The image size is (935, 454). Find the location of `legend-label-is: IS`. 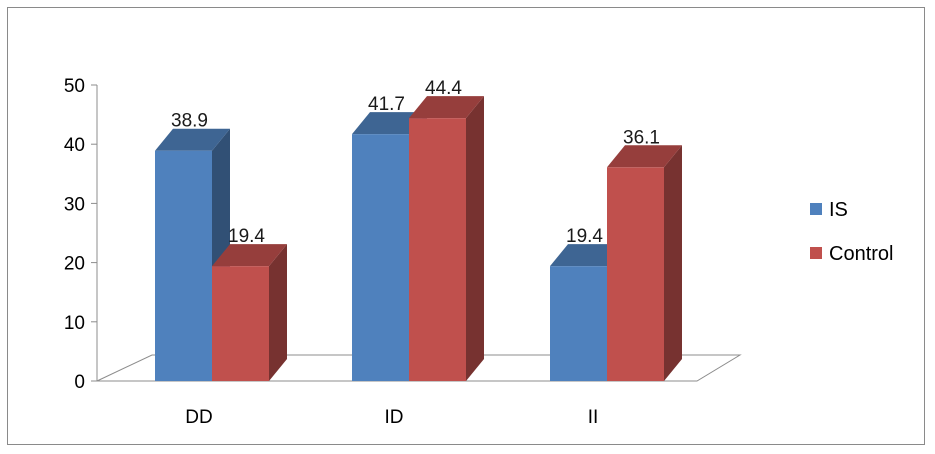

legend-label-is: IS is located at coordinates (838, 210).